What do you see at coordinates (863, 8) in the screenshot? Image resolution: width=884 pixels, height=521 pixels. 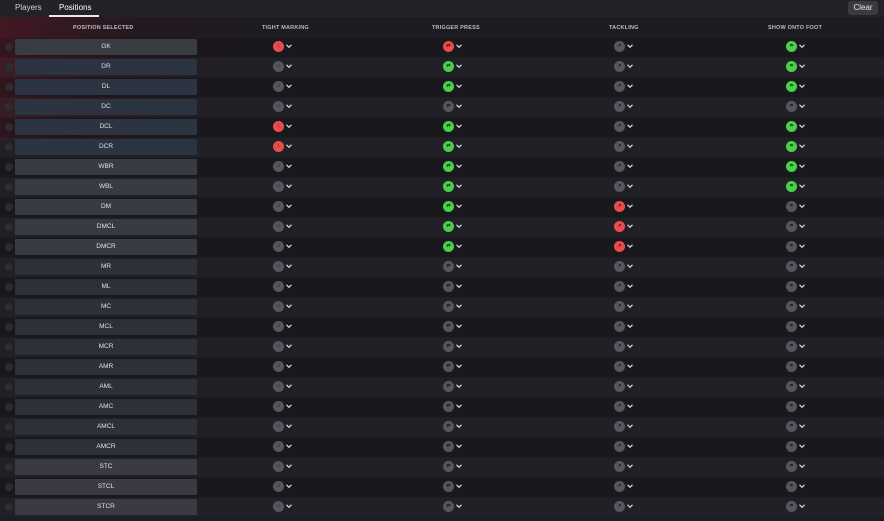 I see `clear-button: Clear` at bounding box center [863, 8].